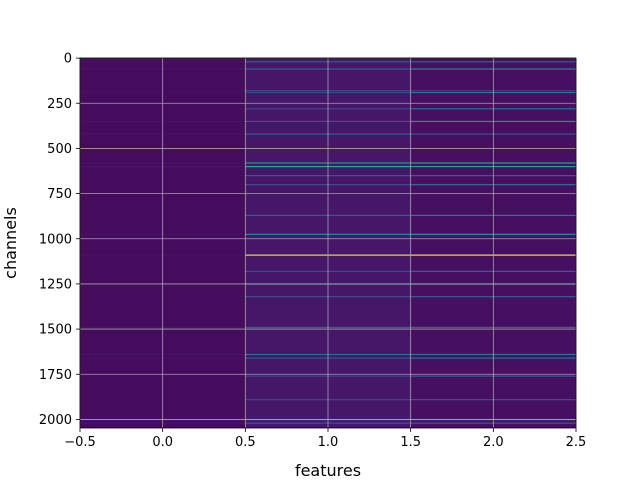  What do you see at coordinates (55, 239) in the screenshot?
I see `y-tick-label: 1000` at bounding box center [55, 239].